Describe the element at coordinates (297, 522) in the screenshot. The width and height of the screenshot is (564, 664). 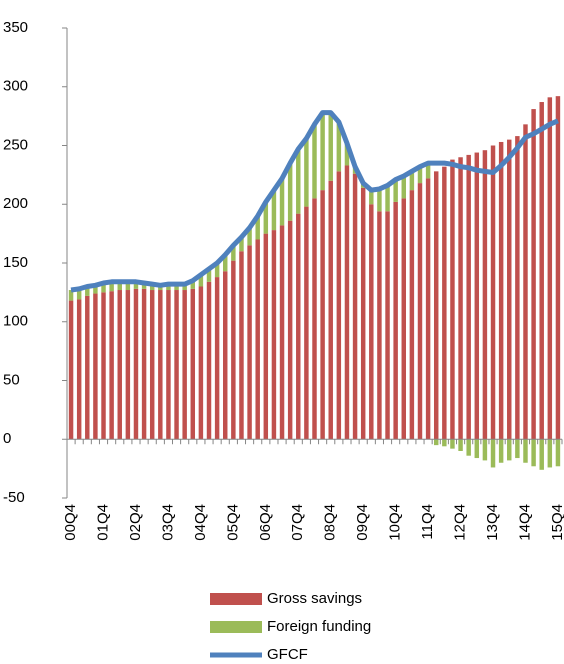
I see `x-tick-label: 07Q4` at that location.